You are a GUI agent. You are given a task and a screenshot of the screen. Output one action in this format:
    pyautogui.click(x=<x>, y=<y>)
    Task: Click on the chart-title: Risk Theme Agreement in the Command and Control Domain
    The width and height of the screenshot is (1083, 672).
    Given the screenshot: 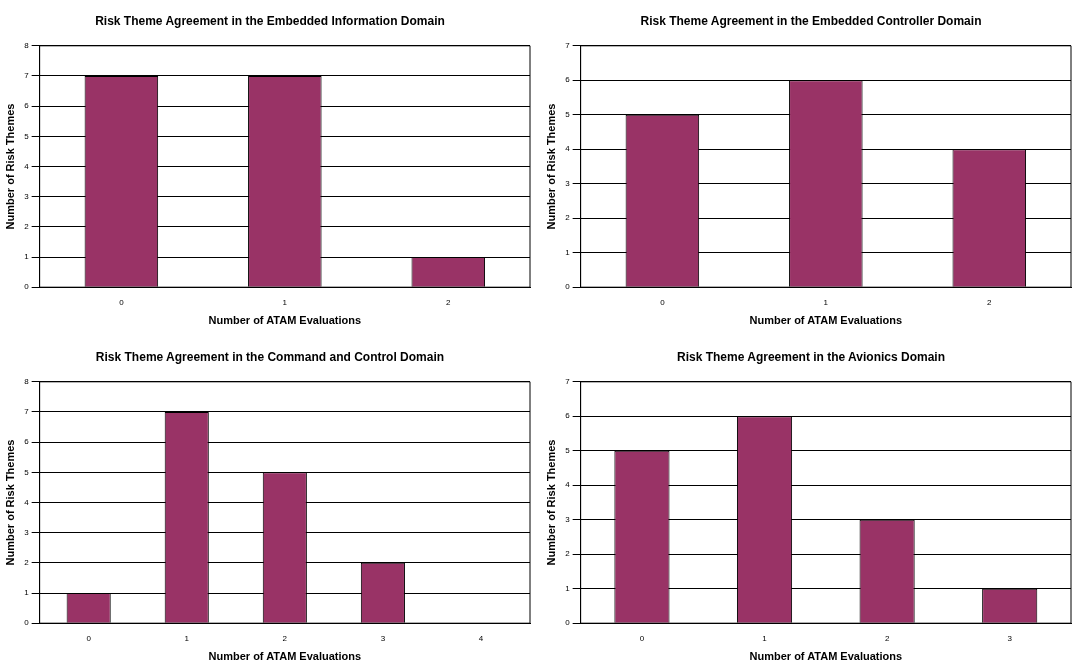 What is the action you would take?
    pyautogui.click(x=270, y=357)
    